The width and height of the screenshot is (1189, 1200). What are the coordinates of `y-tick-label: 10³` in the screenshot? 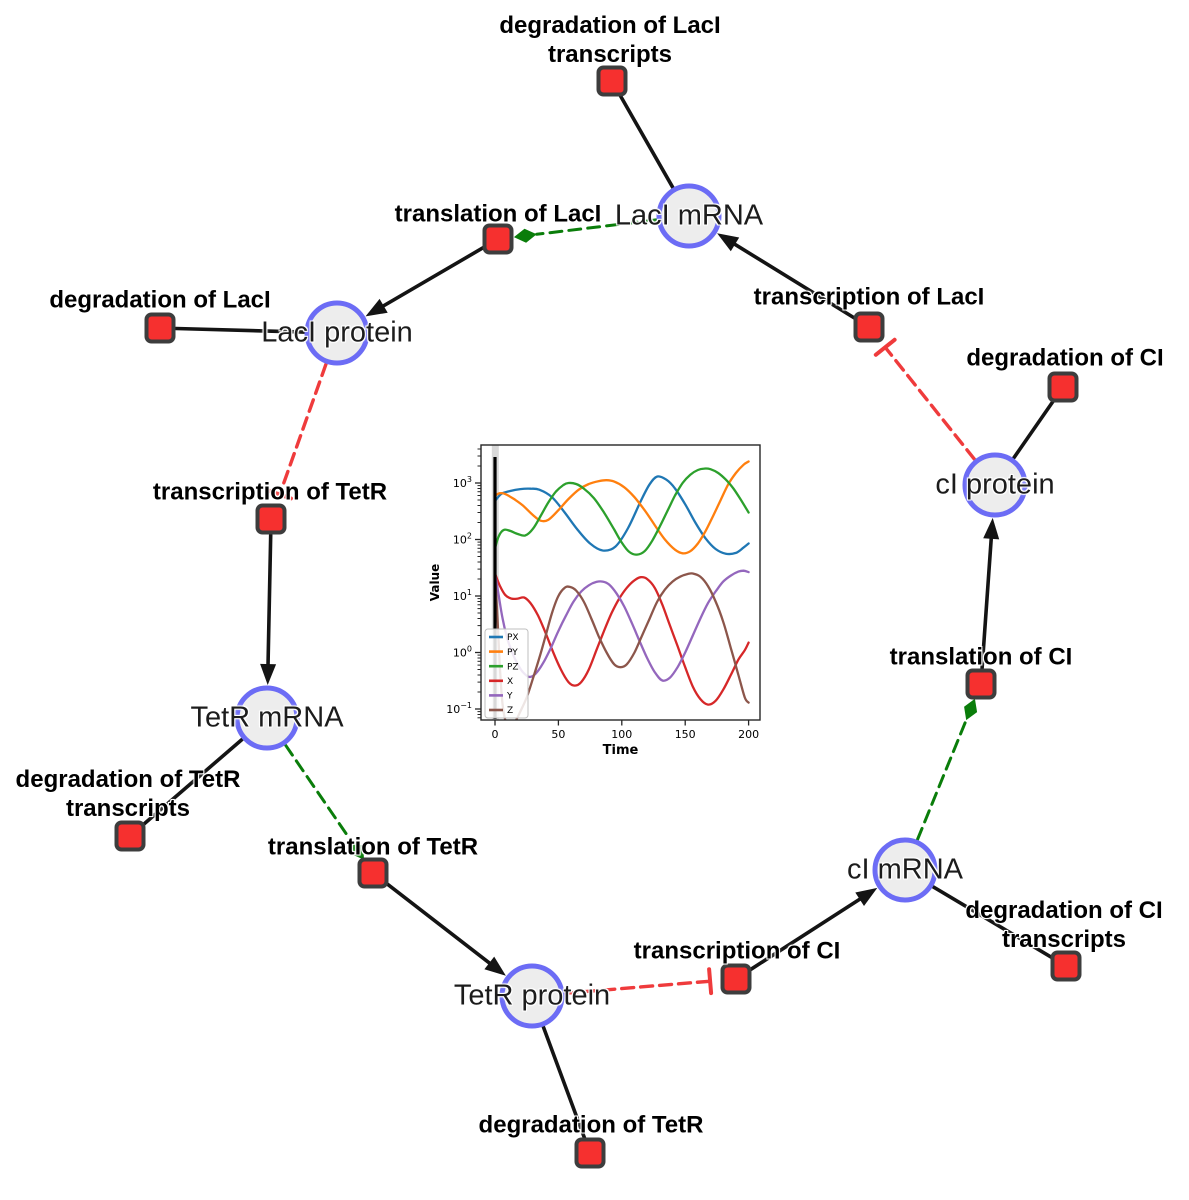 It's located at (462, 482).